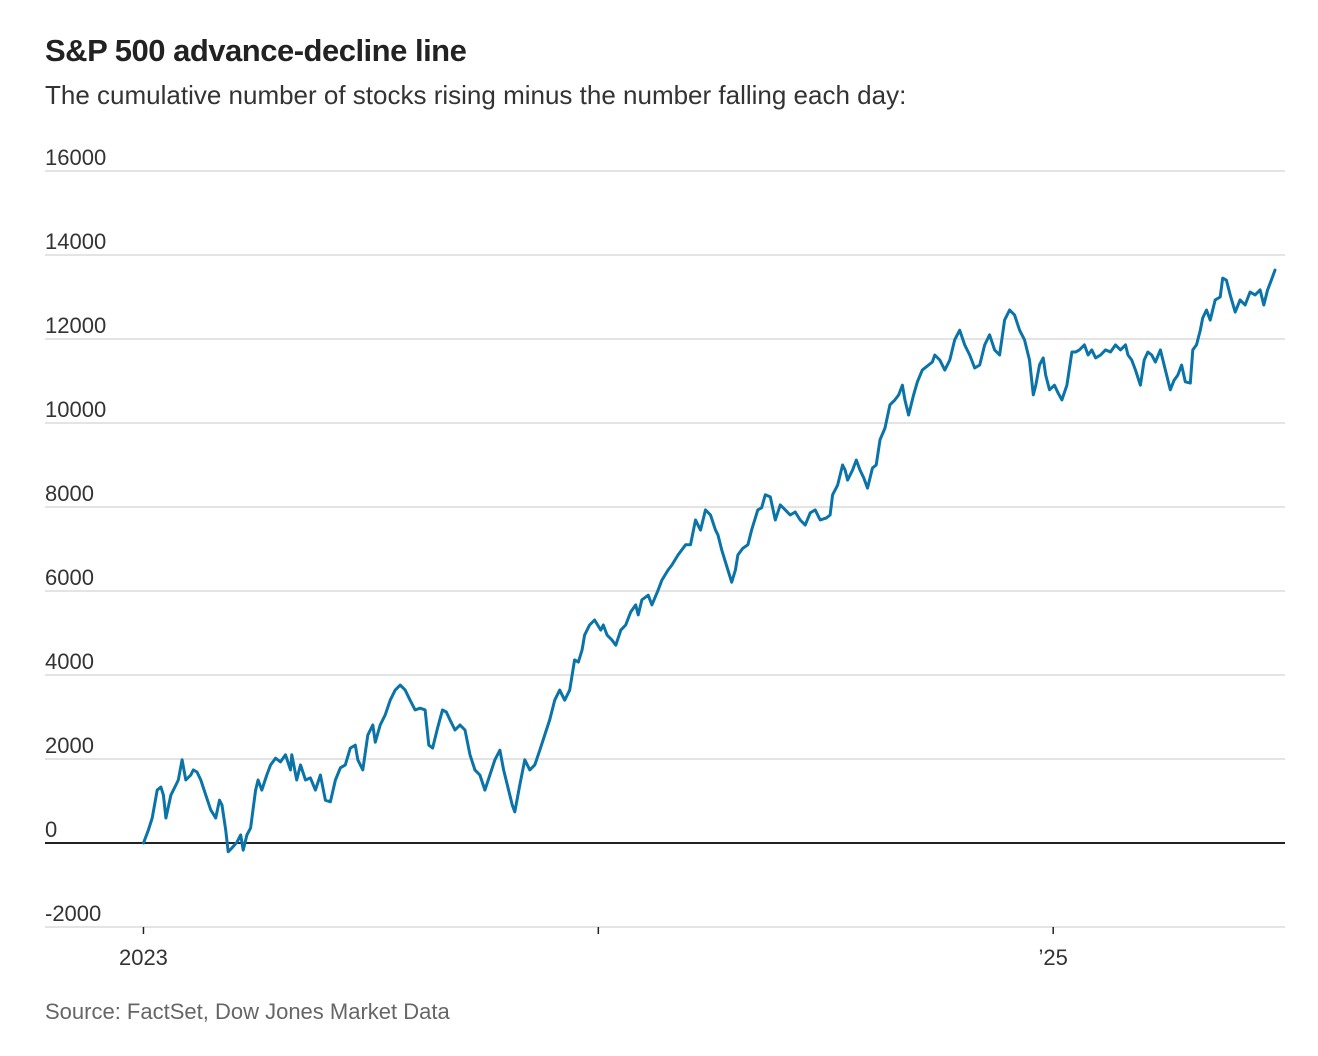  What do you see at coordinates (75, 409) in the screenshot?
I see `y-tick-label: 10000` at bounding box center [75, 409].